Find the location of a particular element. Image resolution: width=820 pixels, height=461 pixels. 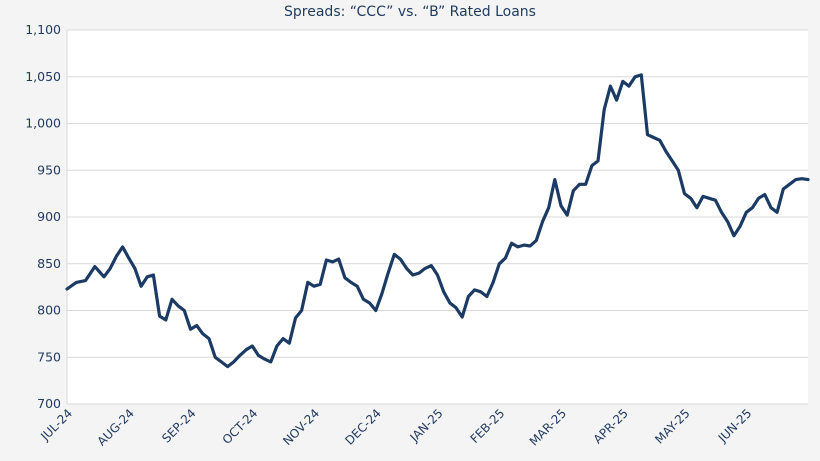

y-tick-label: 1,000 is located at coordinates (43, 123).